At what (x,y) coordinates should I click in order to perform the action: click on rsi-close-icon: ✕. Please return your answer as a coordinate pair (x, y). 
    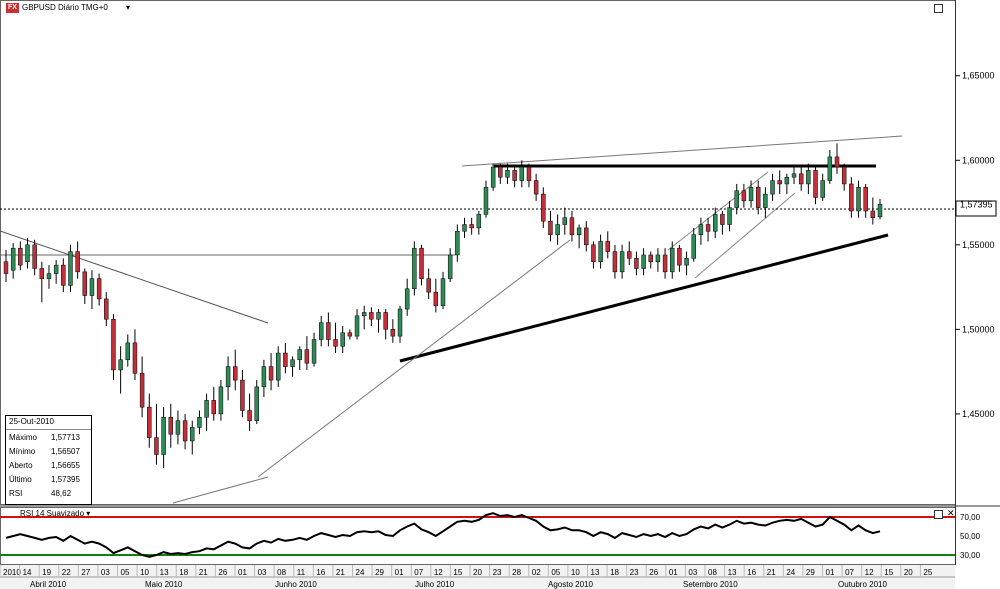
    Looking at the image, I should click on (951, 513).